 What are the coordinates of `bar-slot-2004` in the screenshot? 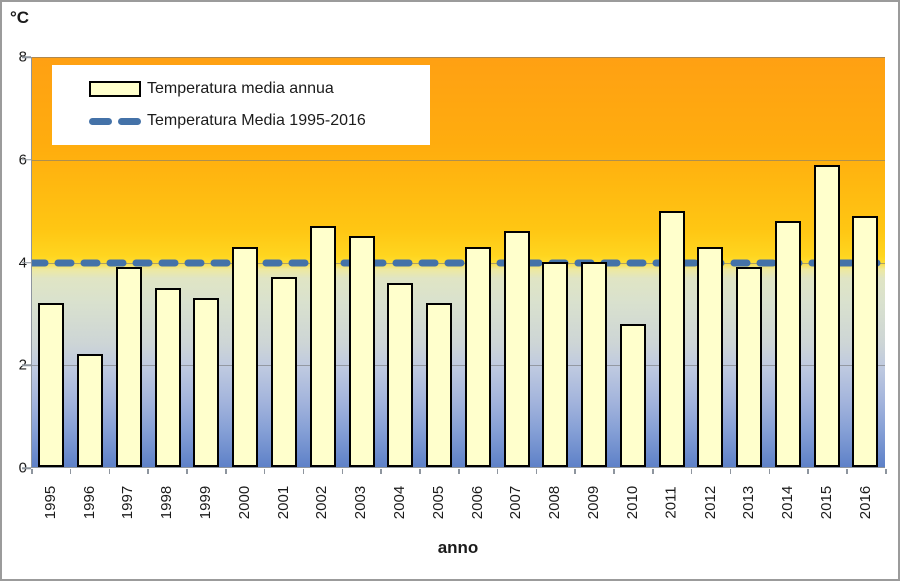 It's located at (400, 262).